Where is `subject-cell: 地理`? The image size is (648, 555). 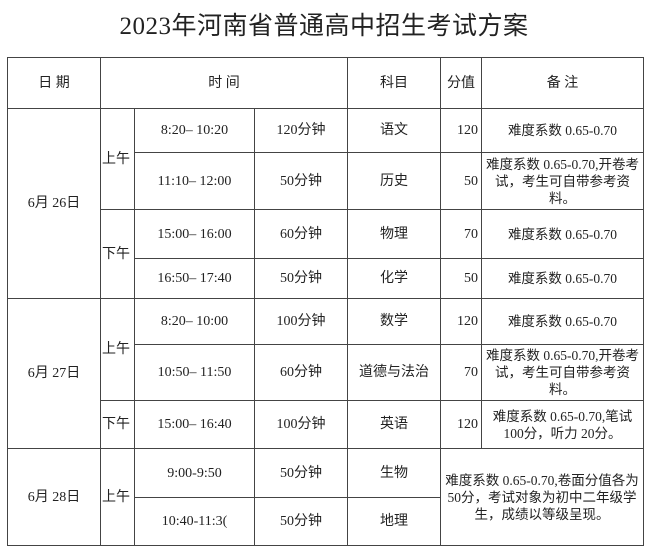
subject-cell: 地理 is located at coordinates (394, 521).